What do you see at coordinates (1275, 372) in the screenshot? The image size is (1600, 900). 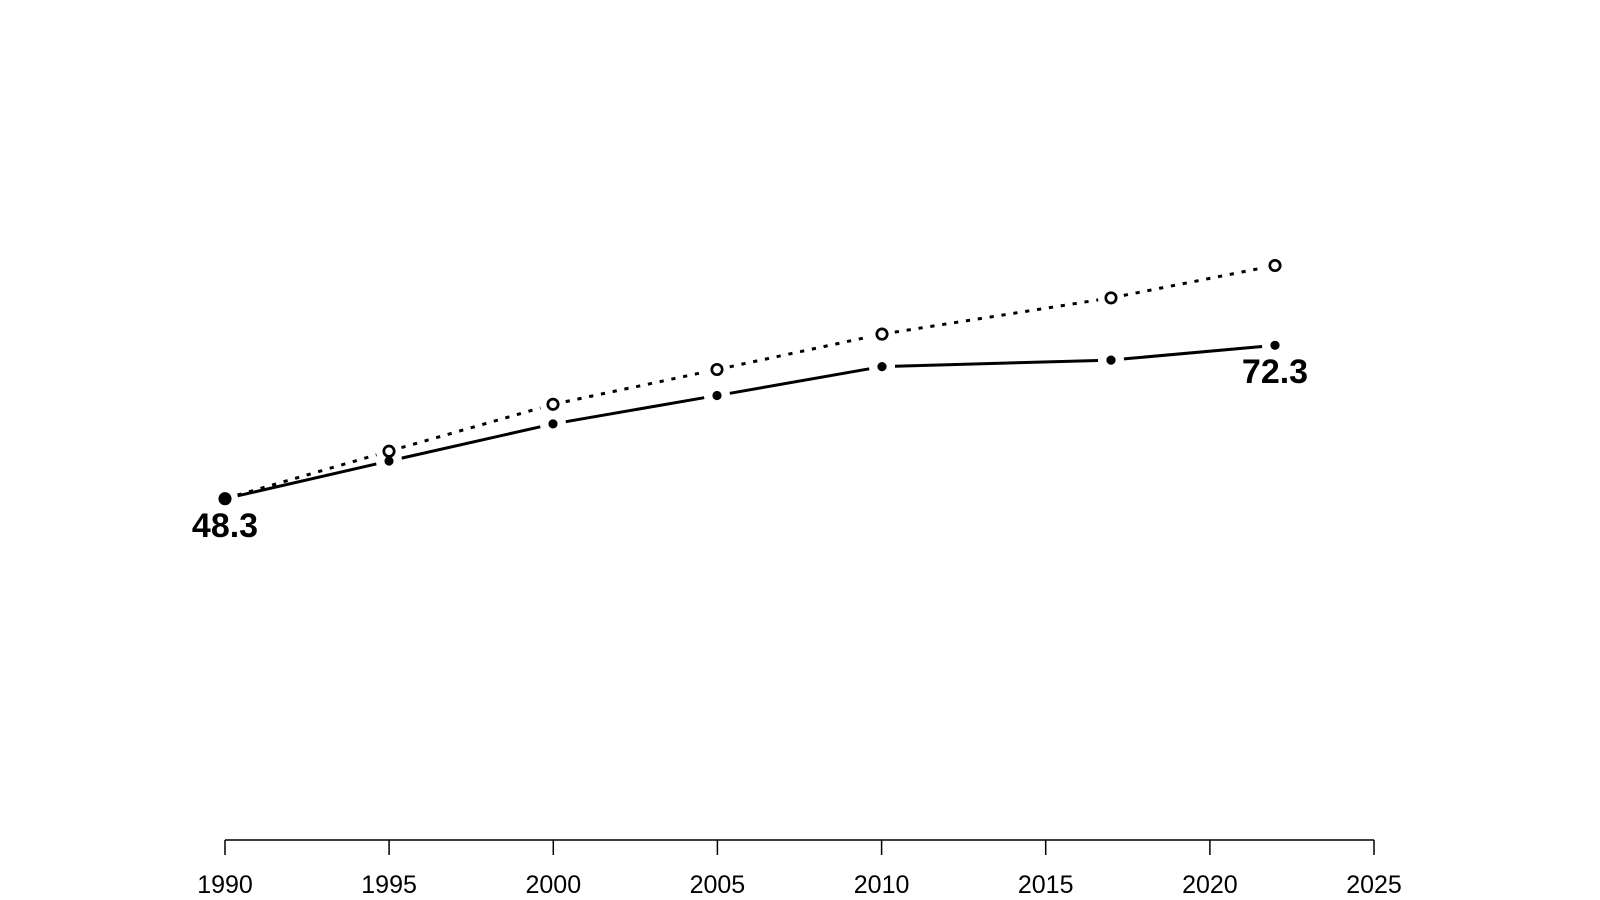 I see `svg-text: 72.3` at bounding box center [1275, 372].